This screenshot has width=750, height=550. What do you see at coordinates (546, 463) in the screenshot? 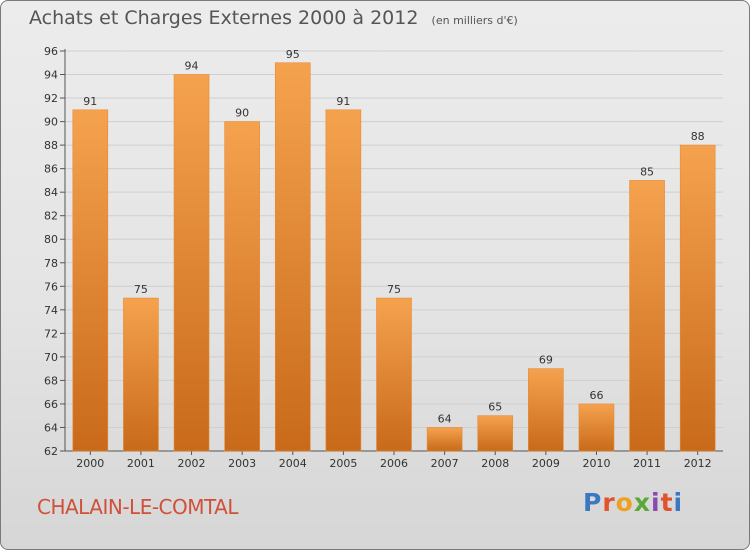
I see `x-tick-label-2009: 2009` at bounding box center [546, 463].